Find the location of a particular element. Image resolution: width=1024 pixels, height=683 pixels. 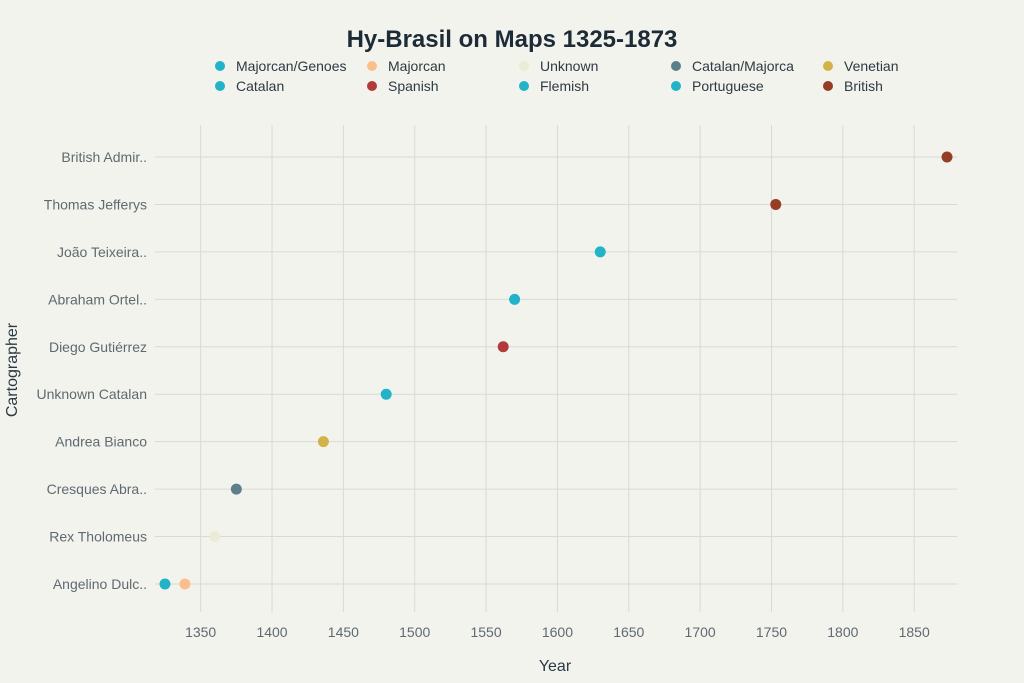

y-tick-label: João Teixeira.. is located at coordinates (102, 252).